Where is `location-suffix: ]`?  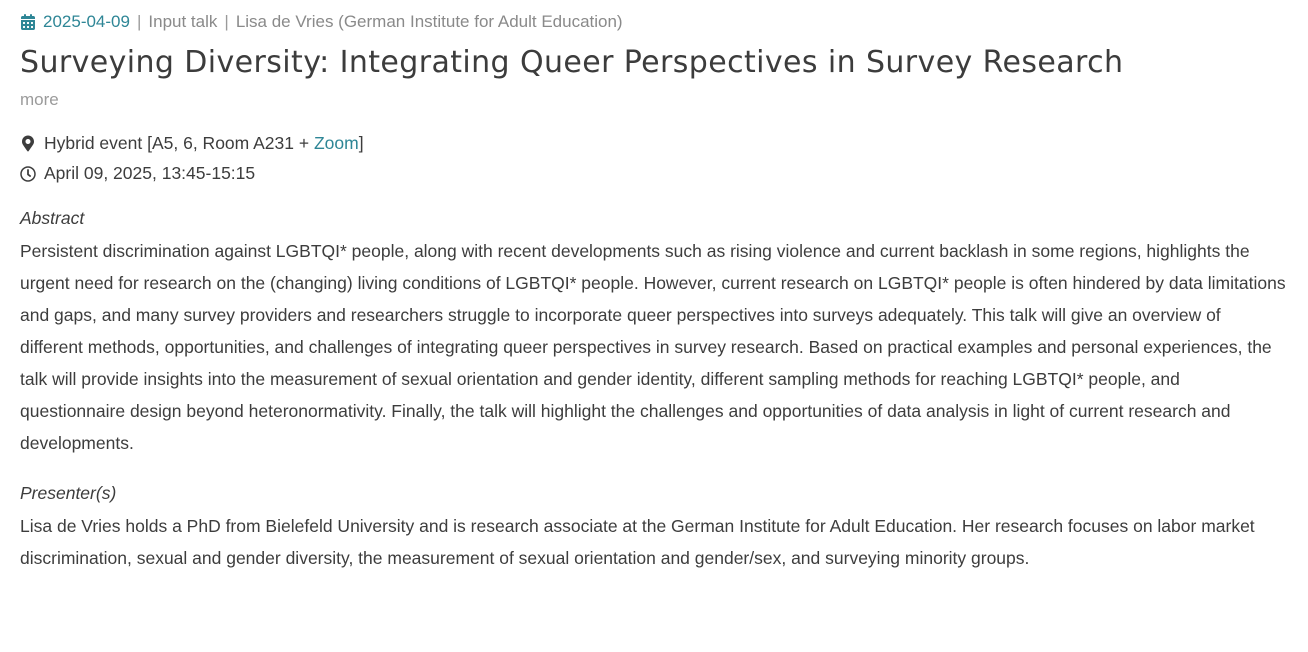 location-suffix: ] is located at coordinates (361, 143).